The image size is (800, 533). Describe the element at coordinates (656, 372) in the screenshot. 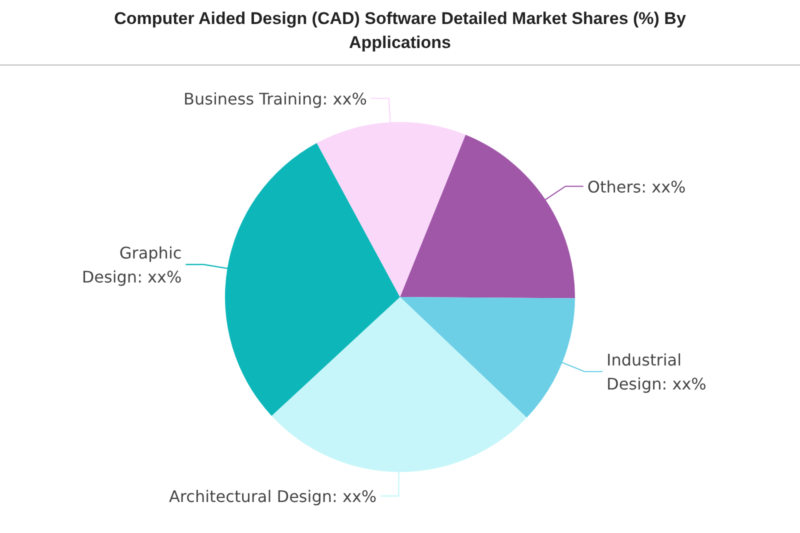

I see `slice-label: Industrial Design: xx%` at that location.